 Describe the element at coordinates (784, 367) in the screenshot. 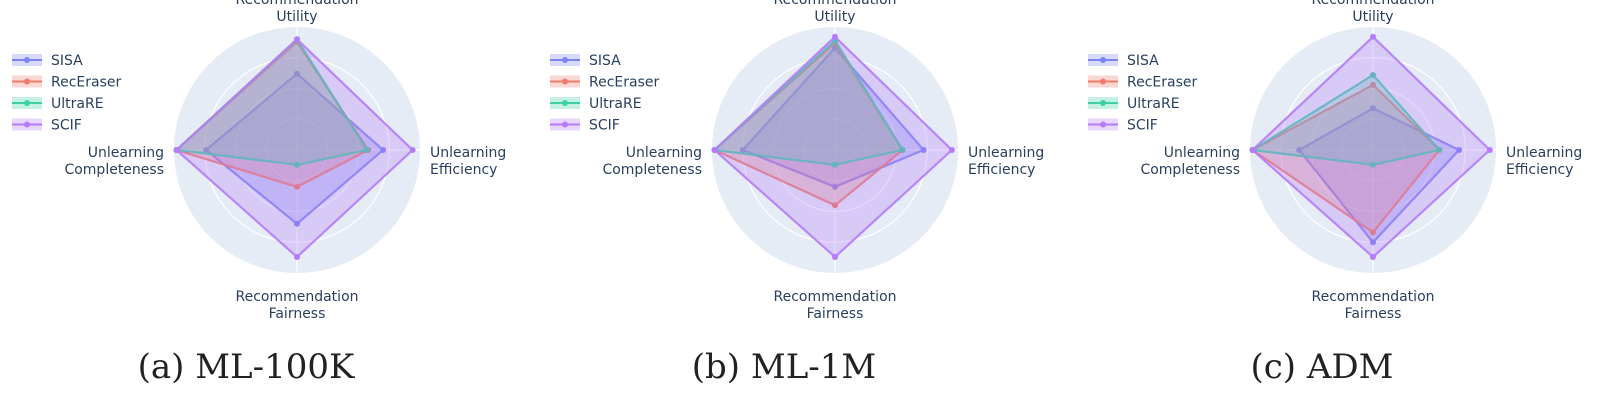

I see `subfigure-caption: (b) ML-1M` at that location.